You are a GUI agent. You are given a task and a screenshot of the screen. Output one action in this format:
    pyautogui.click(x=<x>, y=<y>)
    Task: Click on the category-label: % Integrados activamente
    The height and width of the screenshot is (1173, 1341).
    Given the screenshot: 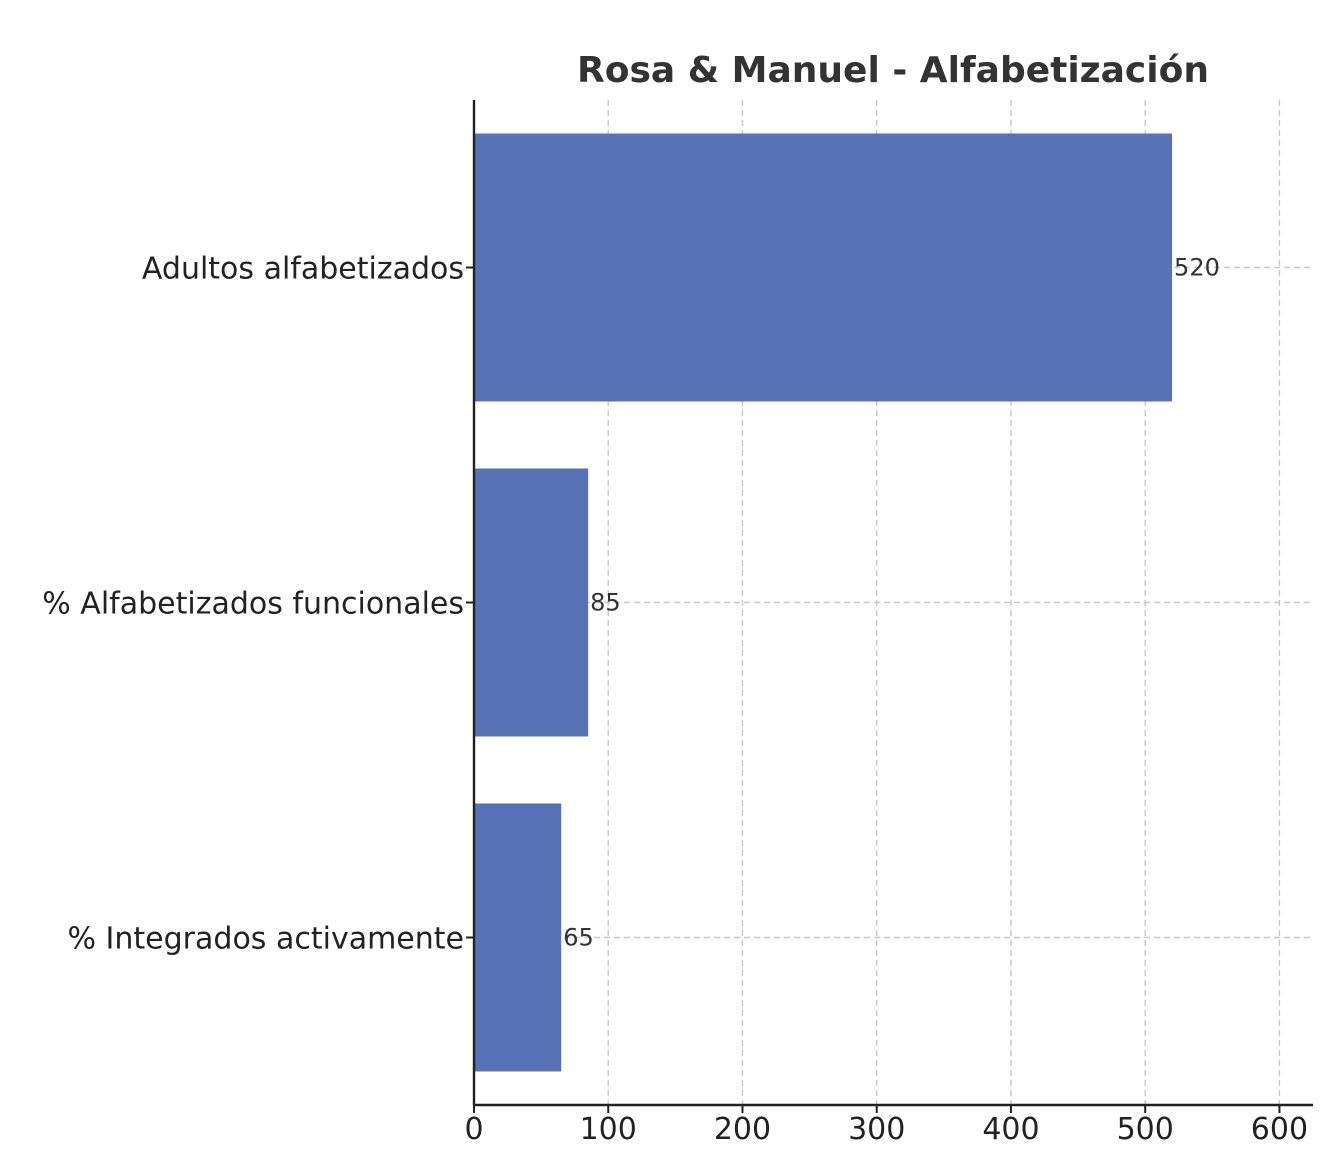 What is the action you would take?
    pyautogui.click(x=266, y=939)
    